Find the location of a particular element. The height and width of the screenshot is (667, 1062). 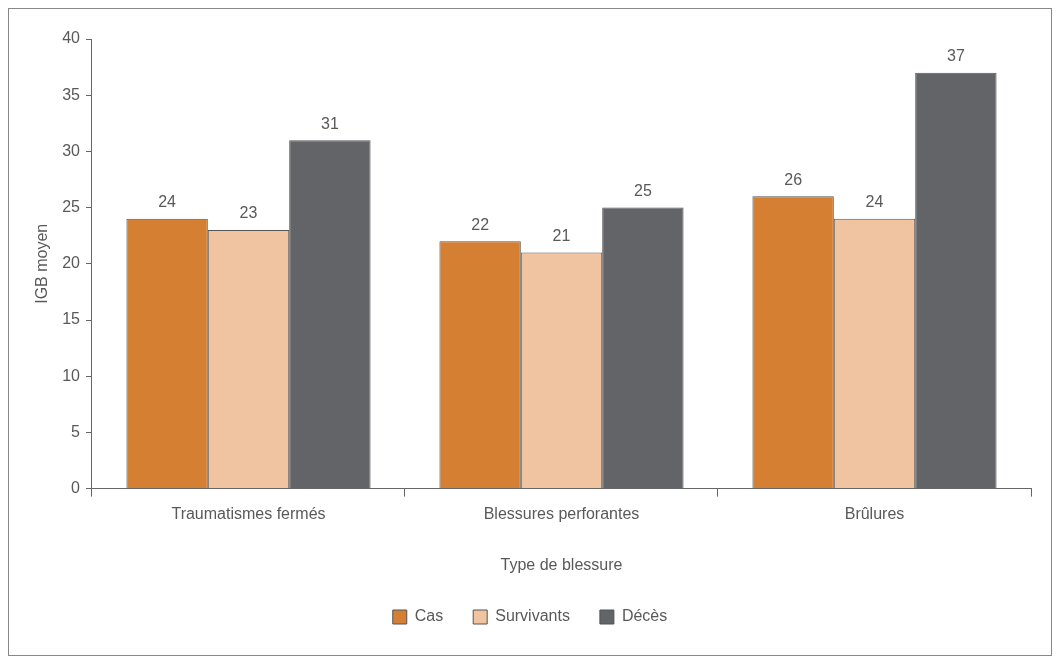

x-tick-label: Traumatismes fermés is located at coordinates (248, 513).